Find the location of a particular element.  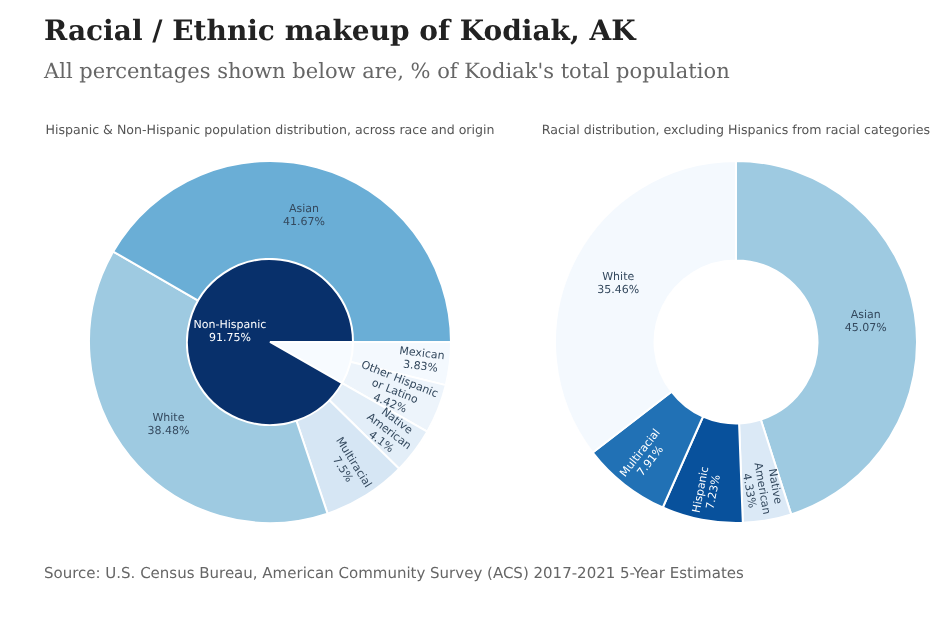

text: Racial / Ethnic makeup of Kodiak, AK is located at coordinates (340, 32).